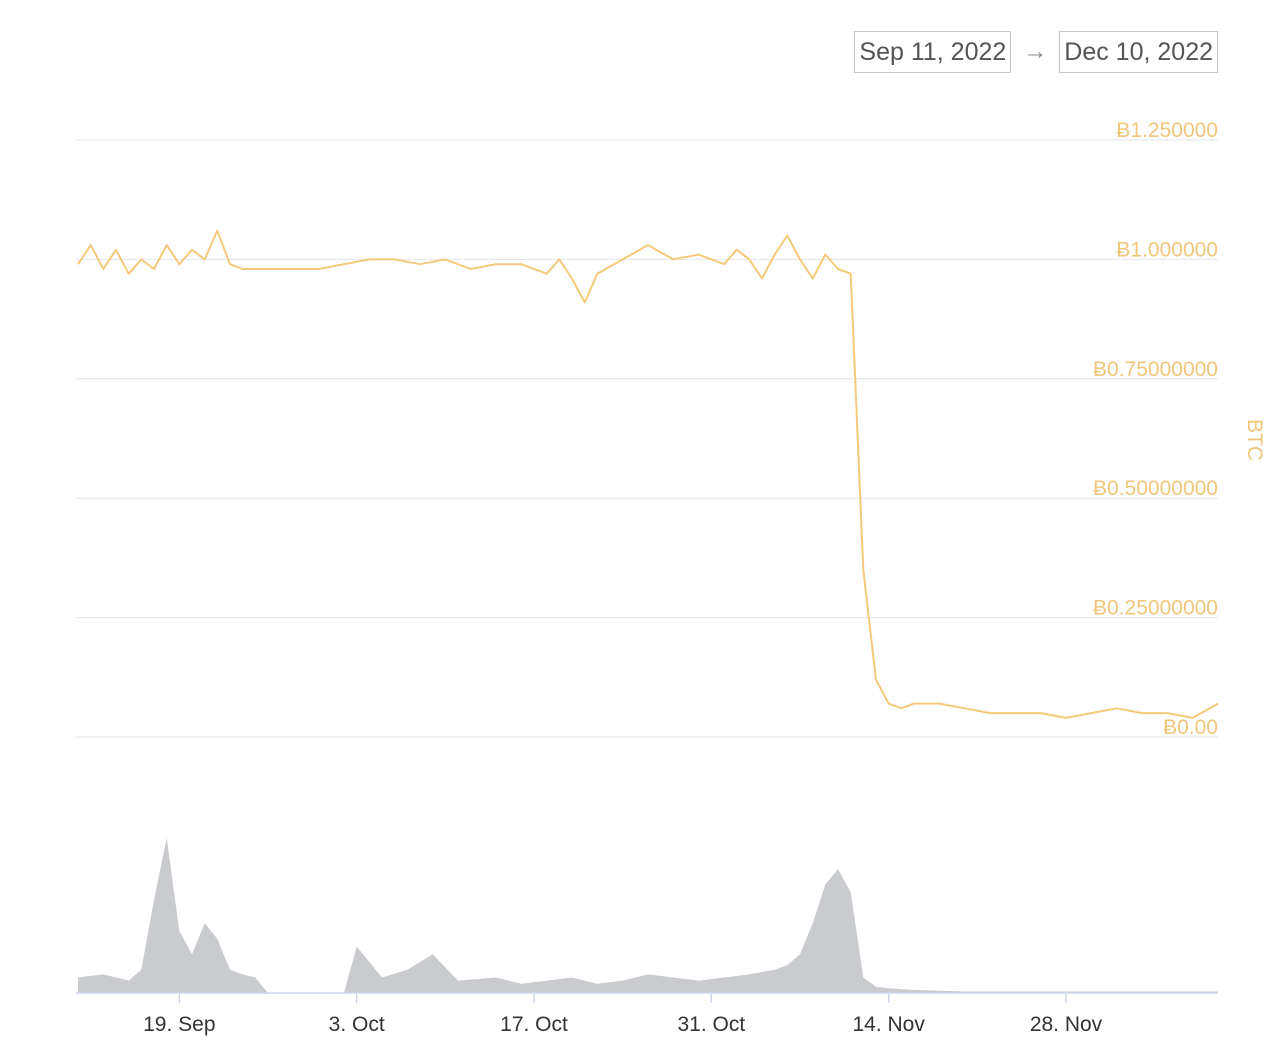  I want to click on x-tick-label: 19. Sep, so click(179, 1024).